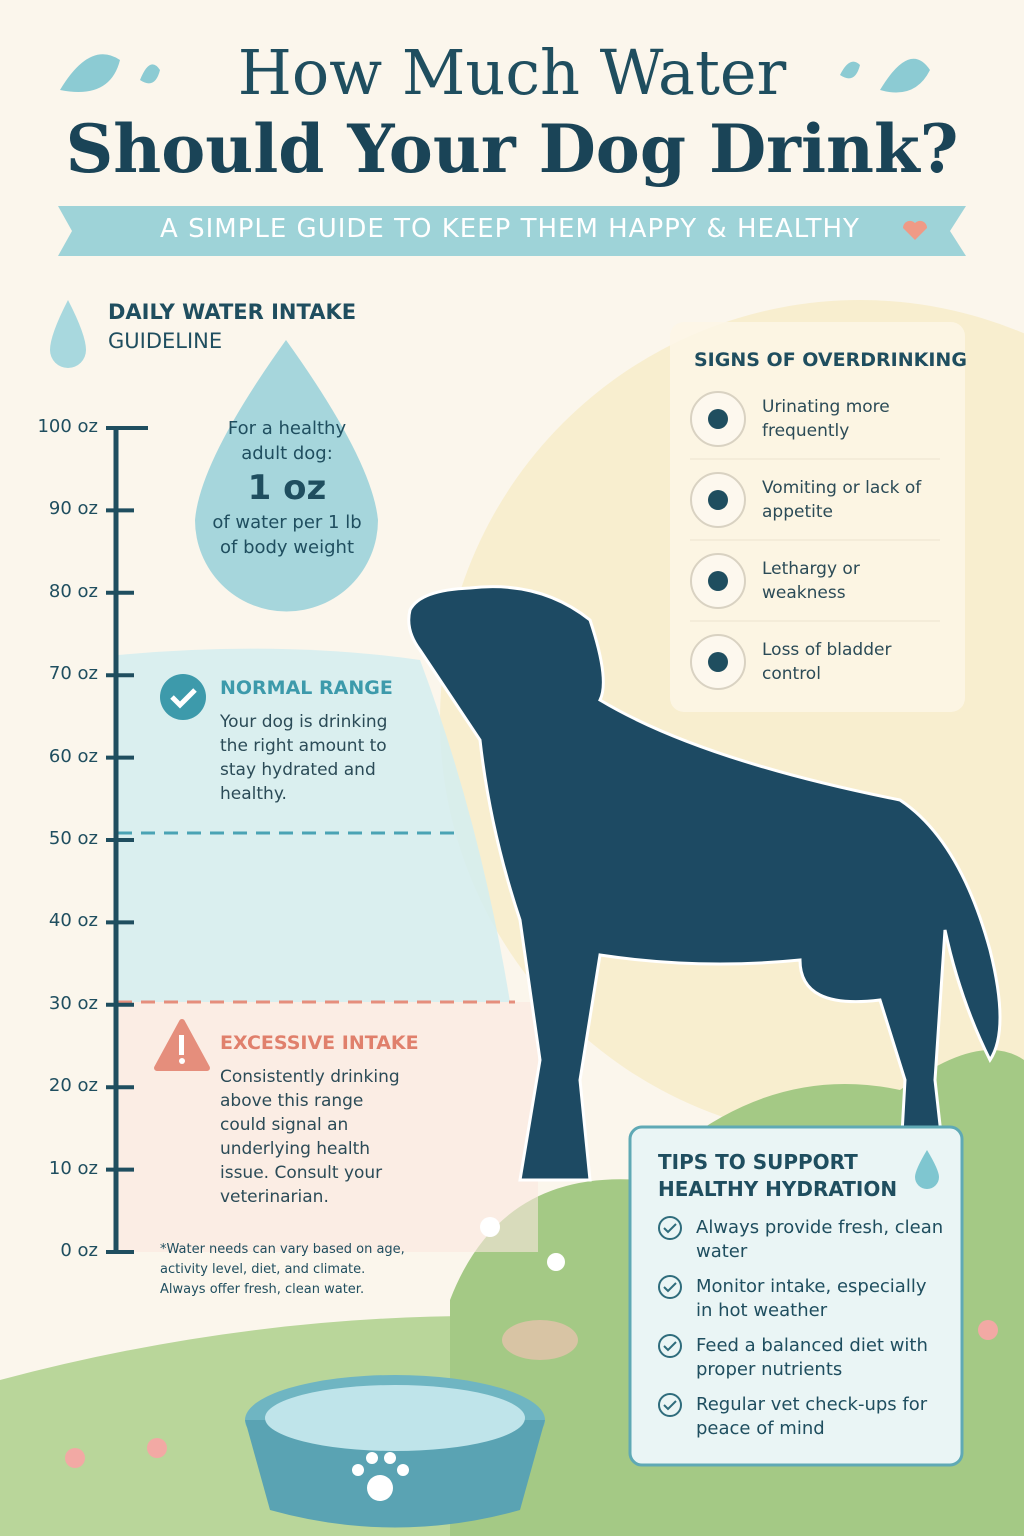 This screenshot has width=1024, height=1536. What do you see at coordinates (812, 1416) in the screenshot?
I see `tip-text: Regular vet check-ups for peace of mind` at bounding box center [812, 1416].